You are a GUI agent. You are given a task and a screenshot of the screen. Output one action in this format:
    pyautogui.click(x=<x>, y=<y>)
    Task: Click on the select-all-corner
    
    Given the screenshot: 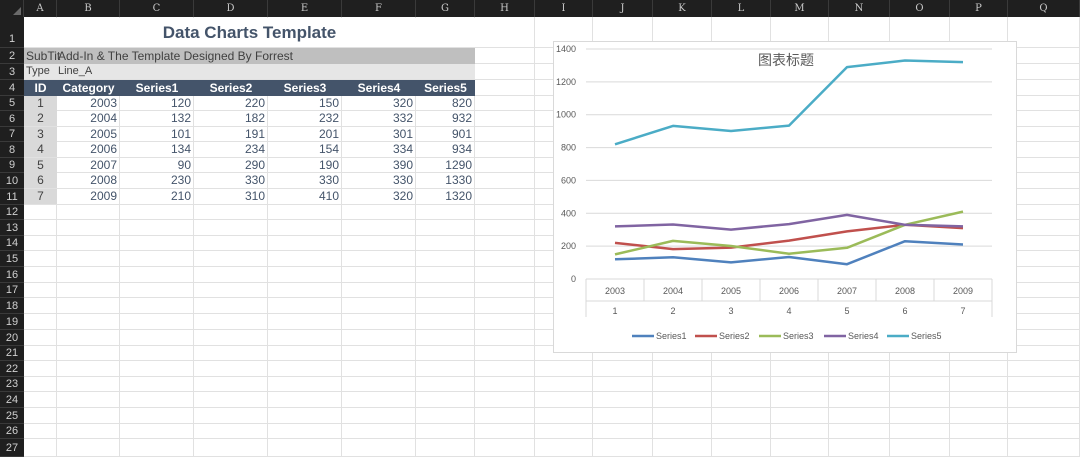 What is the action you would take?
    pyautogui.click(x=12, y=8)
    